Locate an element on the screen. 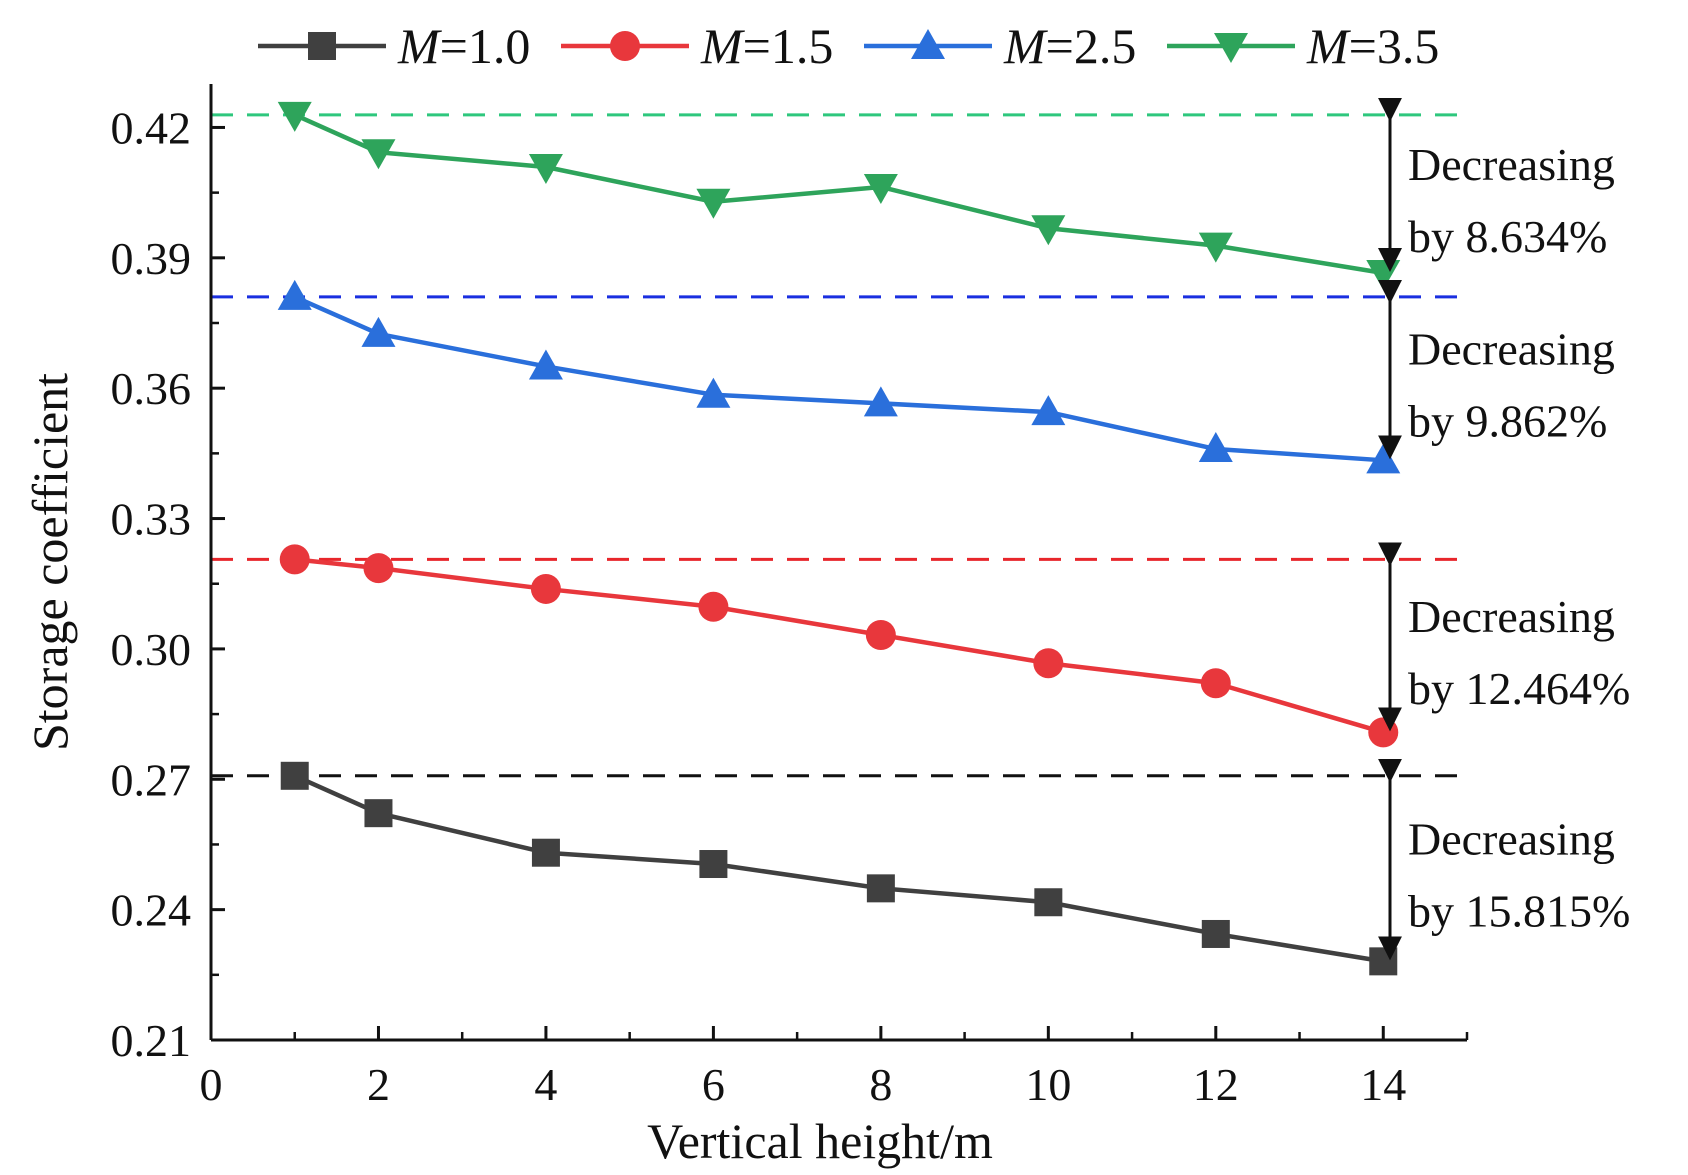 This screenshot has width=1688, height=1175. annotation-2: Decreasing by 9.862% is located at coordinates (1496, 369).